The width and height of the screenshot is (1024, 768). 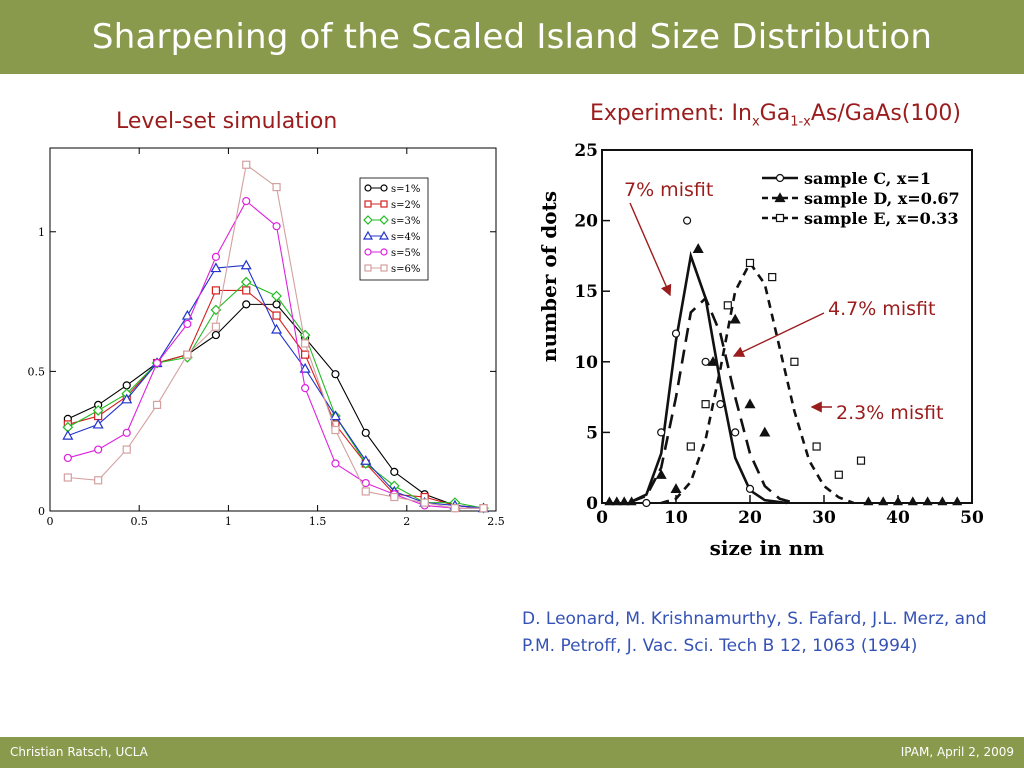 What do you see at coordinates (824, 518) in the screenshot?
I see `x-tick-label: 30` at bounding box center [824, 518].